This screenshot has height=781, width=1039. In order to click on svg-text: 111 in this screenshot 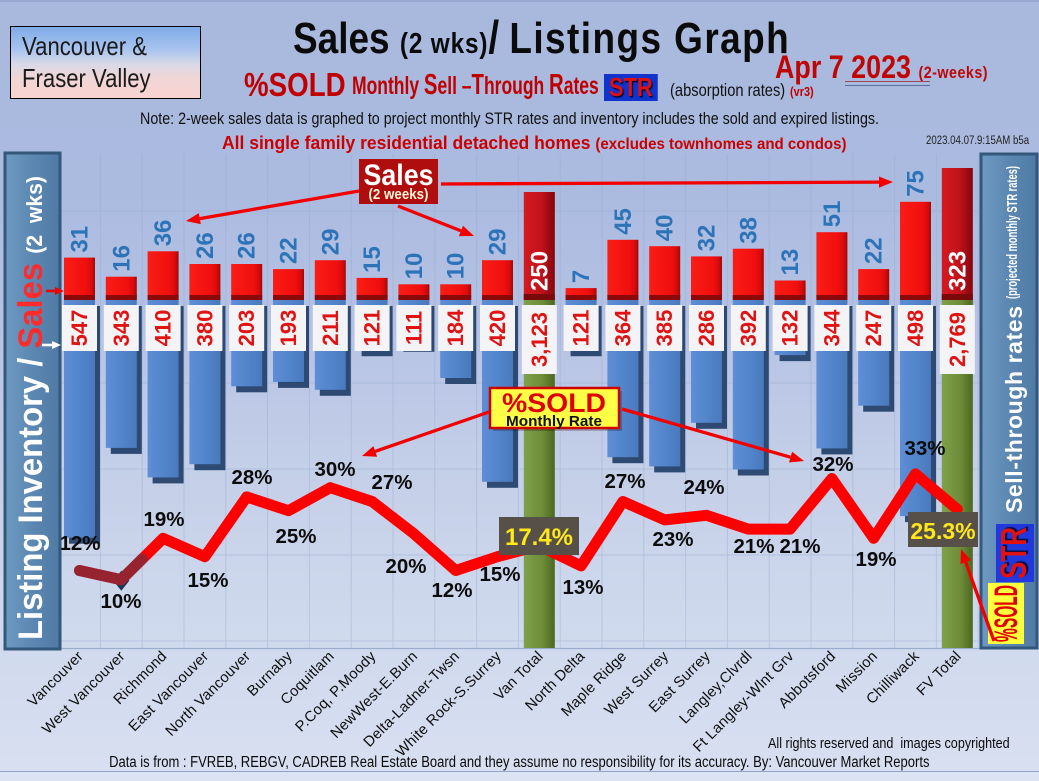, I will do `click(413, 328)`.